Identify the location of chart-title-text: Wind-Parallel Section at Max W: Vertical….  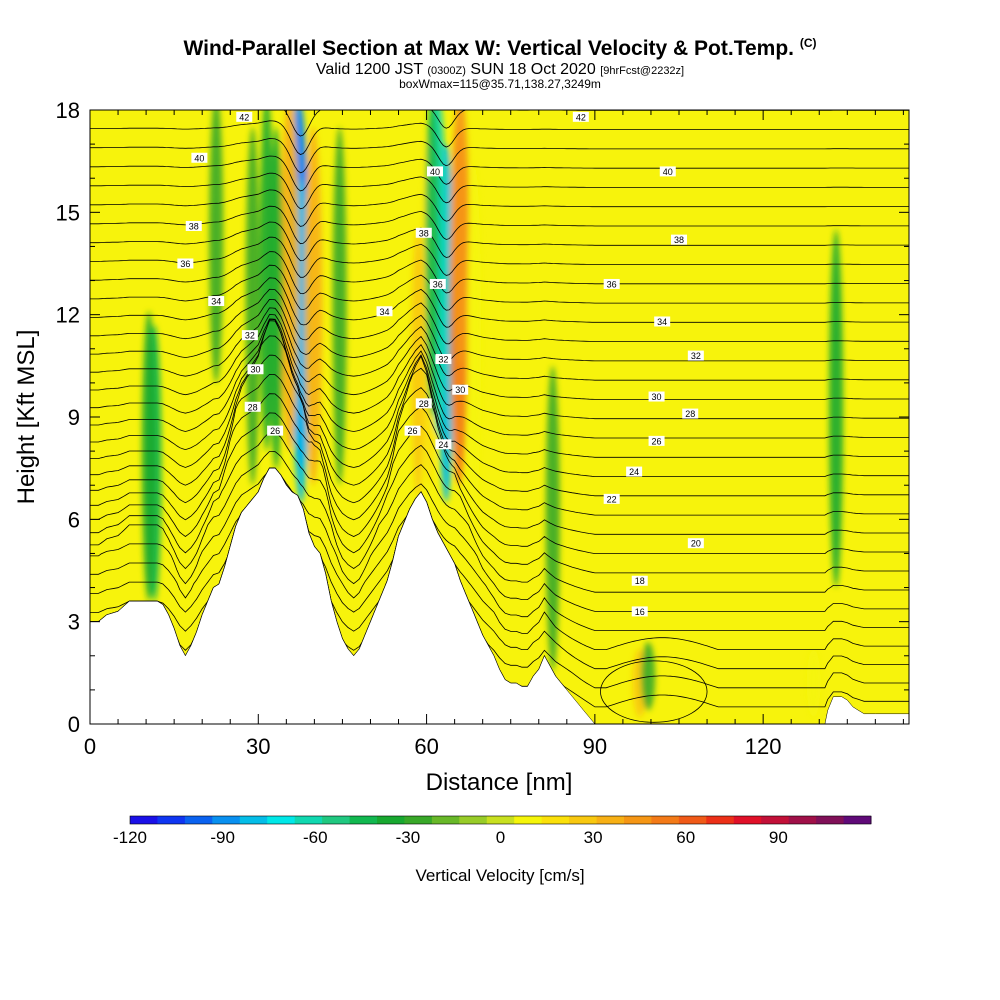
(488, 48).